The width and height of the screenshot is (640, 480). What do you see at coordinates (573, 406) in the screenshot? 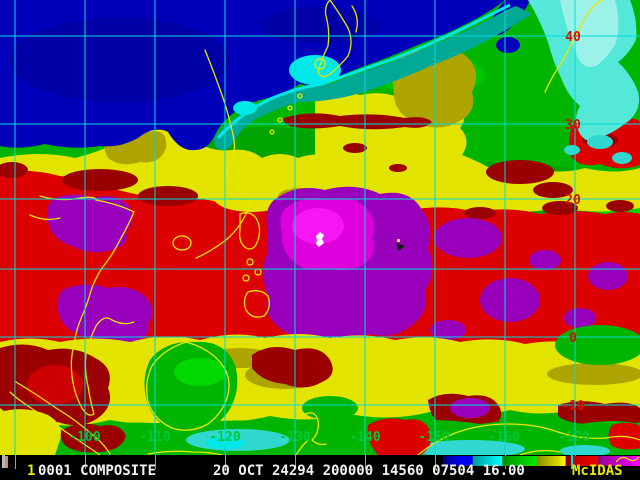
I see `lat-label: -10` at bounding box center [573, 406].